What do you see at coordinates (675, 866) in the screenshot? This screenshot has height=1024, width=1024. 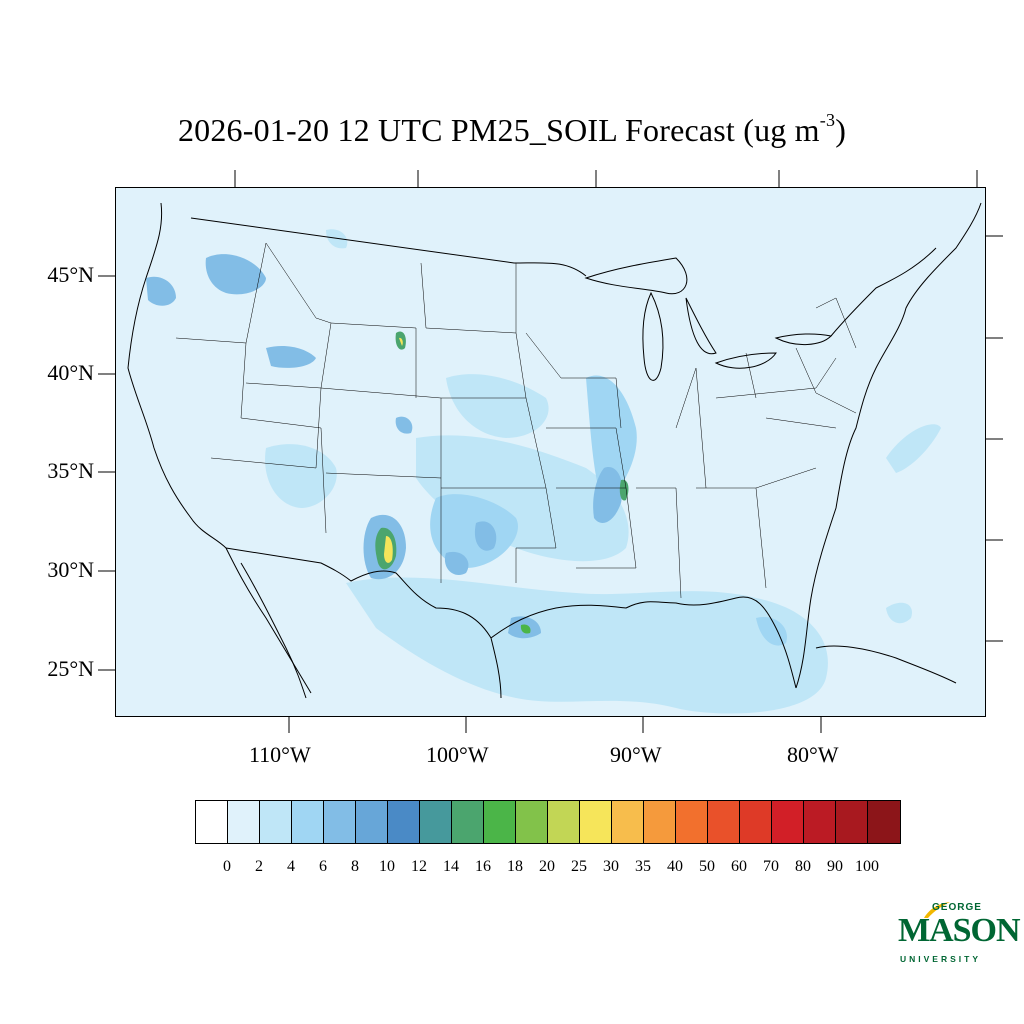 I see `colorbar-label: 40` at bounding box center [675, 866].